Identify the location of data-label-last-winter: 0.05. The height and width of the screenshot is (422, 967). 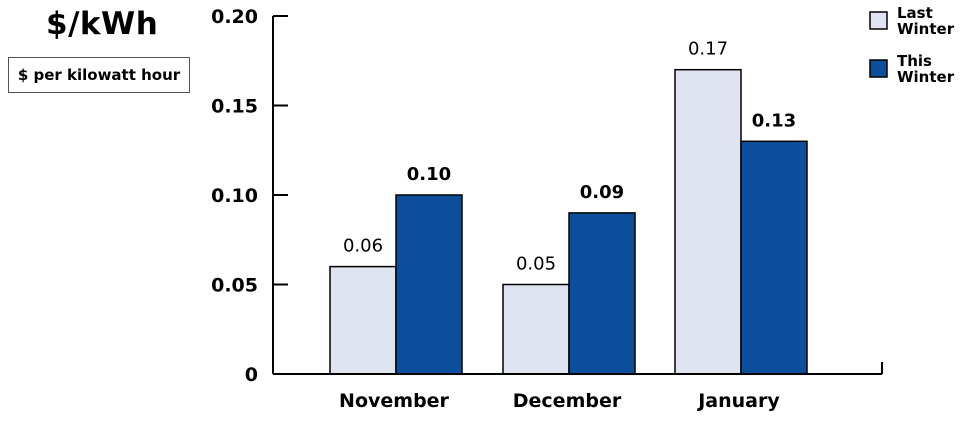
(536, 264).